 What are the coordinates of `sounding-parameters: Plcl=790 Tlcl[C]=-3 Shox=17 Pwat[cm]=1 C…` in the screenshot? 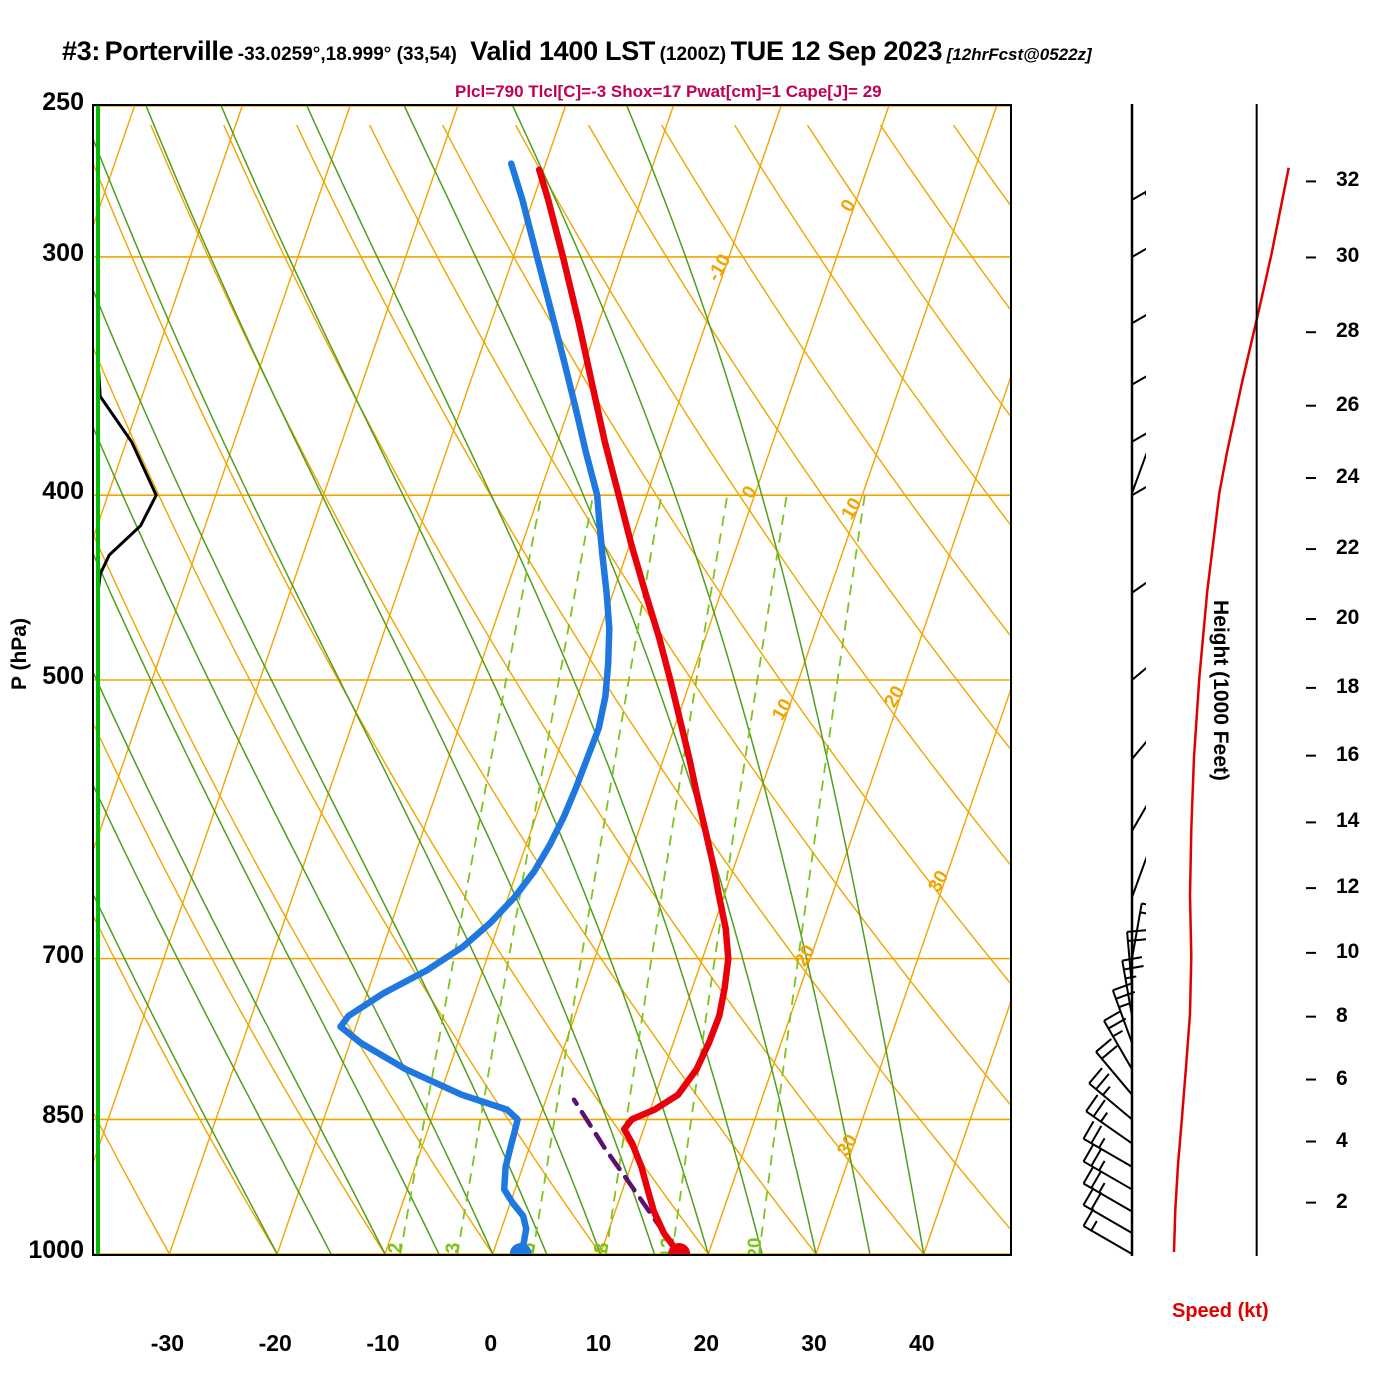 It's located at (668, 91).